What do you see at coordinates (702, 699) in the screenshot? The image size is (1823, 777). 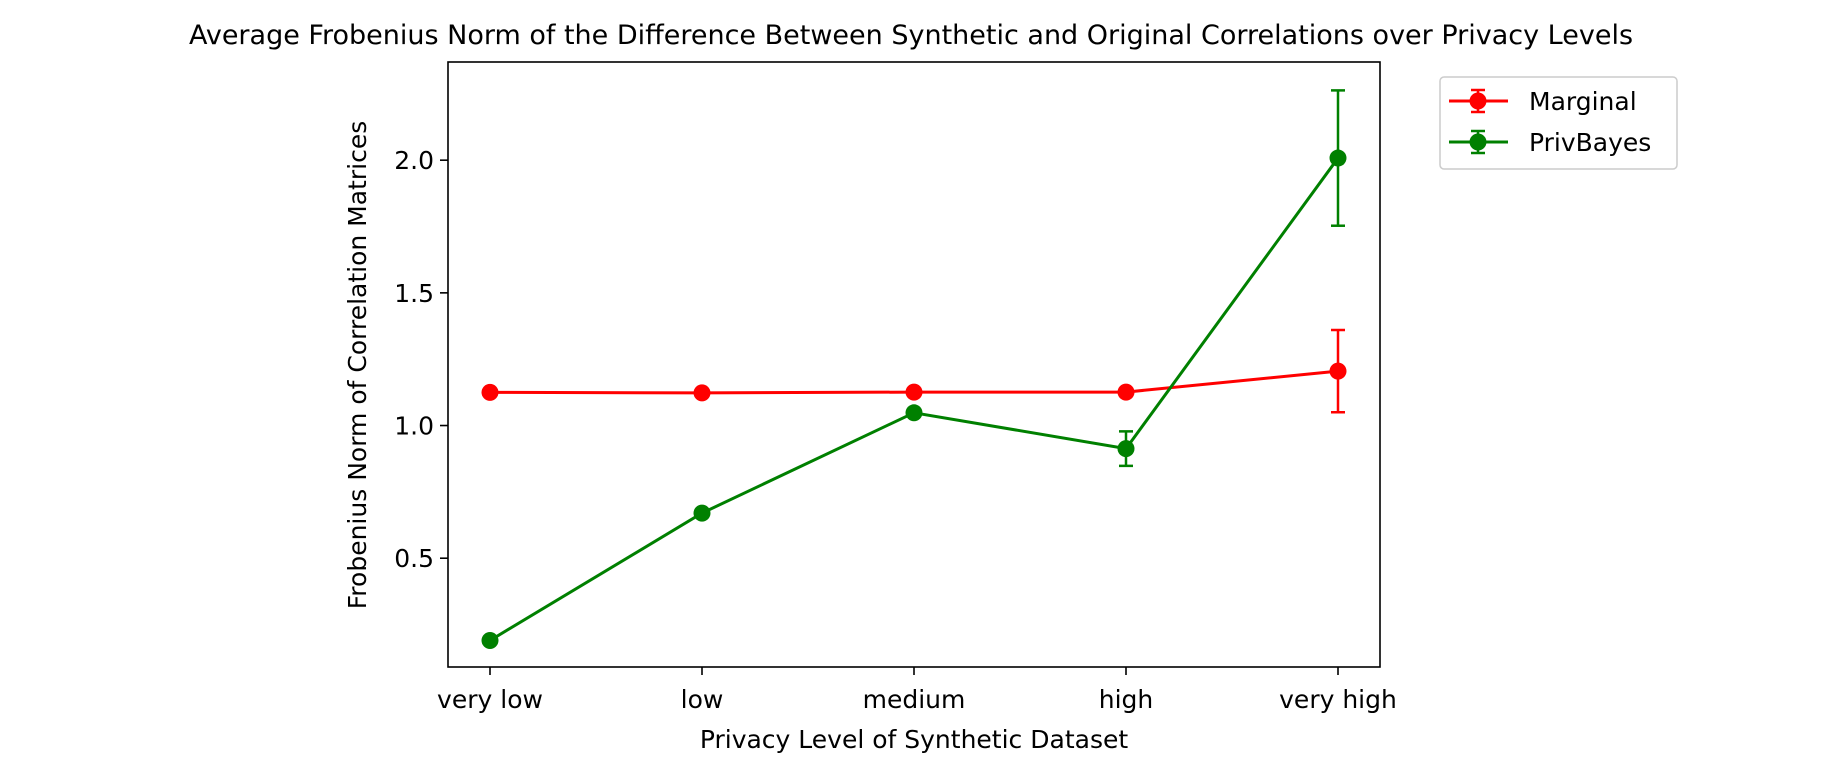 I see `x-tick-label: low` at bounding box center [702, 699].